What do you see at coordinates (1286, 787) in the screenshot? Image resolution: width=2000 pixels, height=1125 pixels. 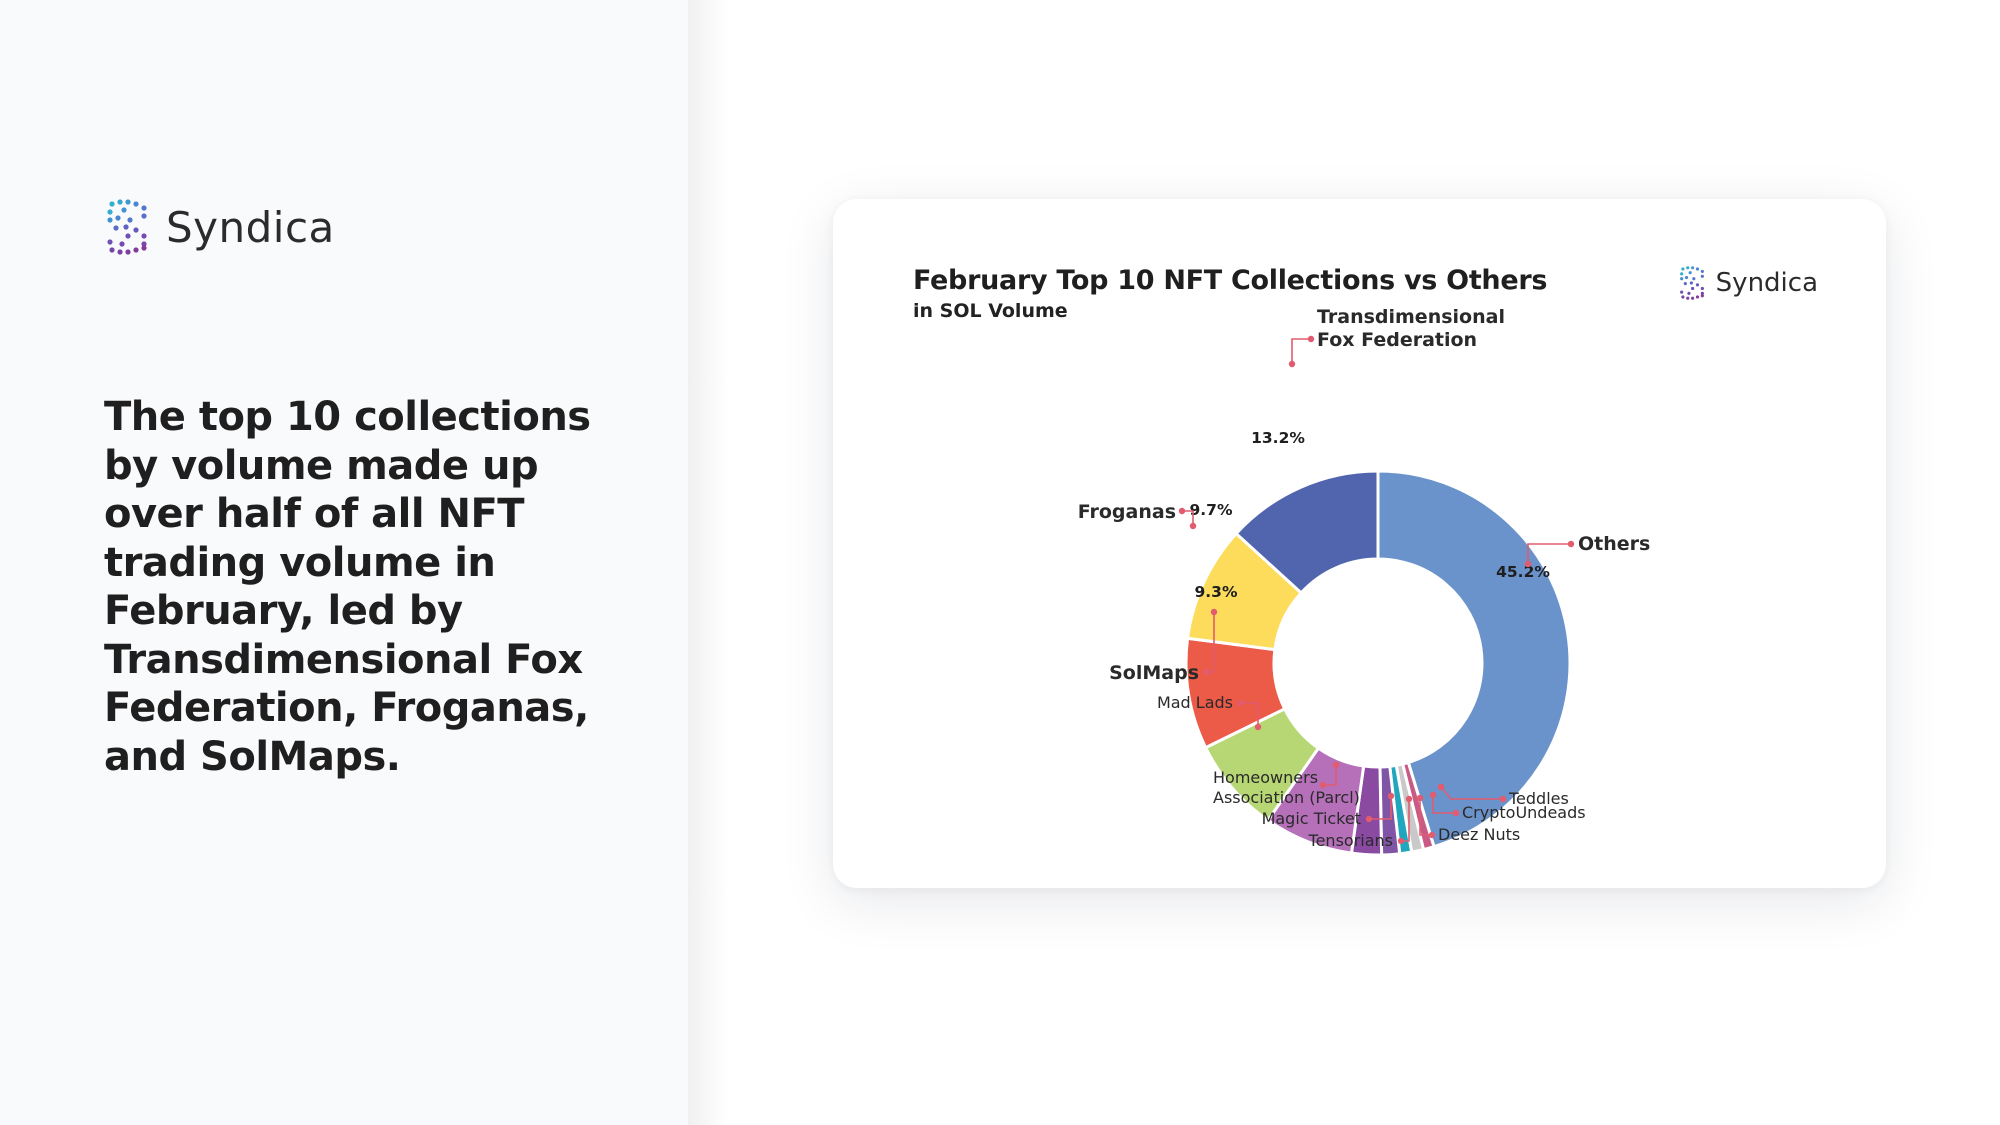 I see `category-label: Homeowners Association (Parcl)` at bounding box center [1286, 787].